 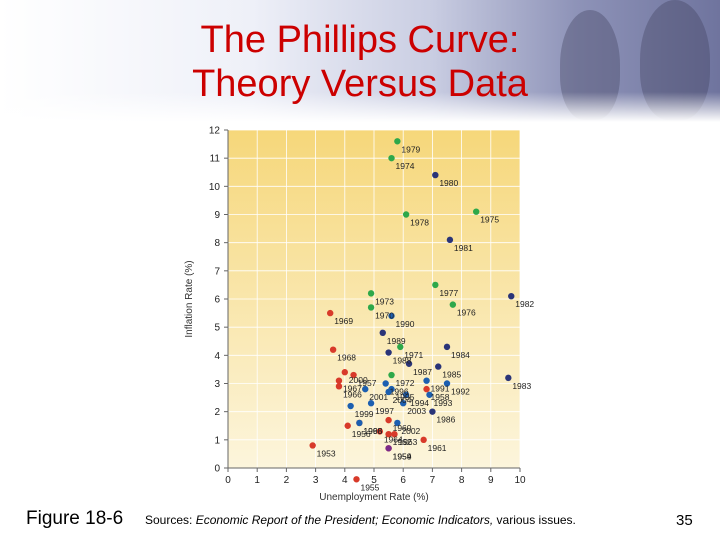 What do you see at coordinates (339, 386) in the screenshot?
I see `data-point-1966` at bounding box center [339, 386].